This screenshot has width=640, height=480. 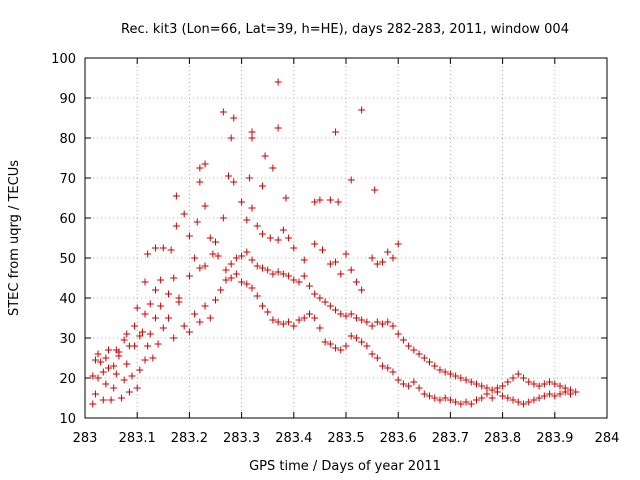 I want to click on y-tick-label: 60, so click(x=67, y=219).